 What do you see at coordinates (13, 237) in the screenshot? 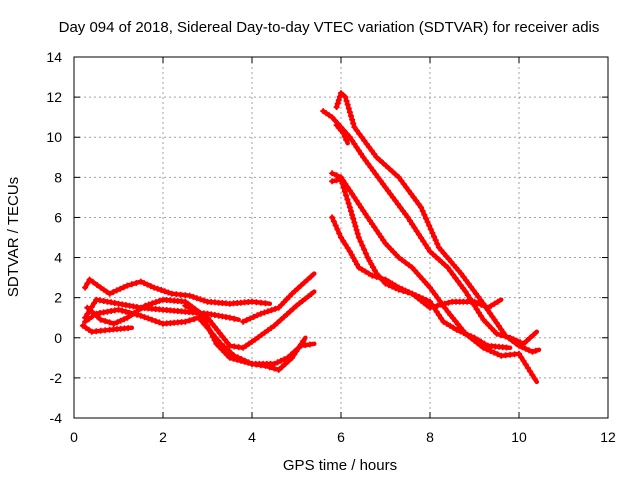
I see `y-axis-label: SDTVAR / TECUs` at bounding box center [13, 237].